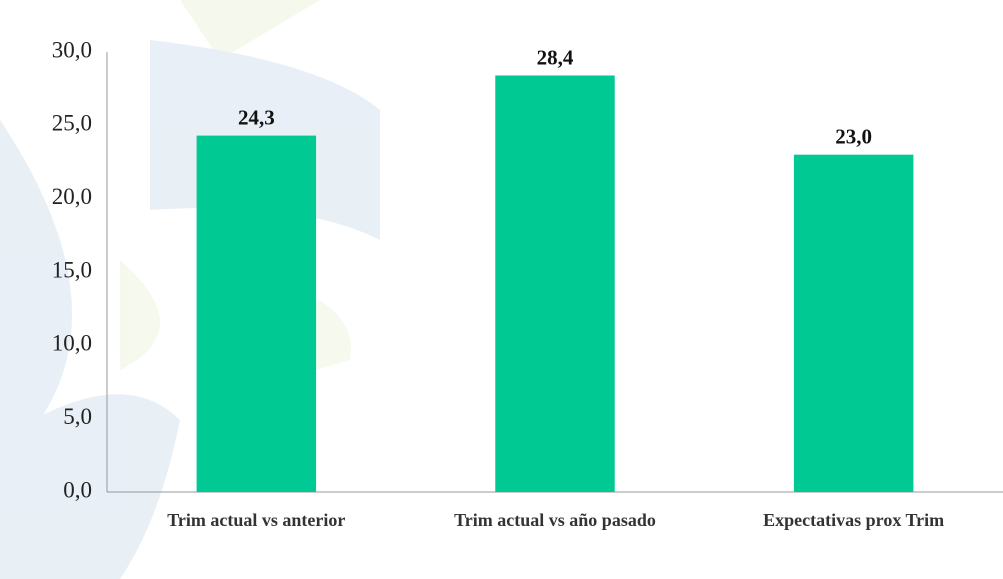  Describe the element at coordinates (256, 520) in the screenshot. I see `x-tick-label: Trim actual vs anterior` at that location.